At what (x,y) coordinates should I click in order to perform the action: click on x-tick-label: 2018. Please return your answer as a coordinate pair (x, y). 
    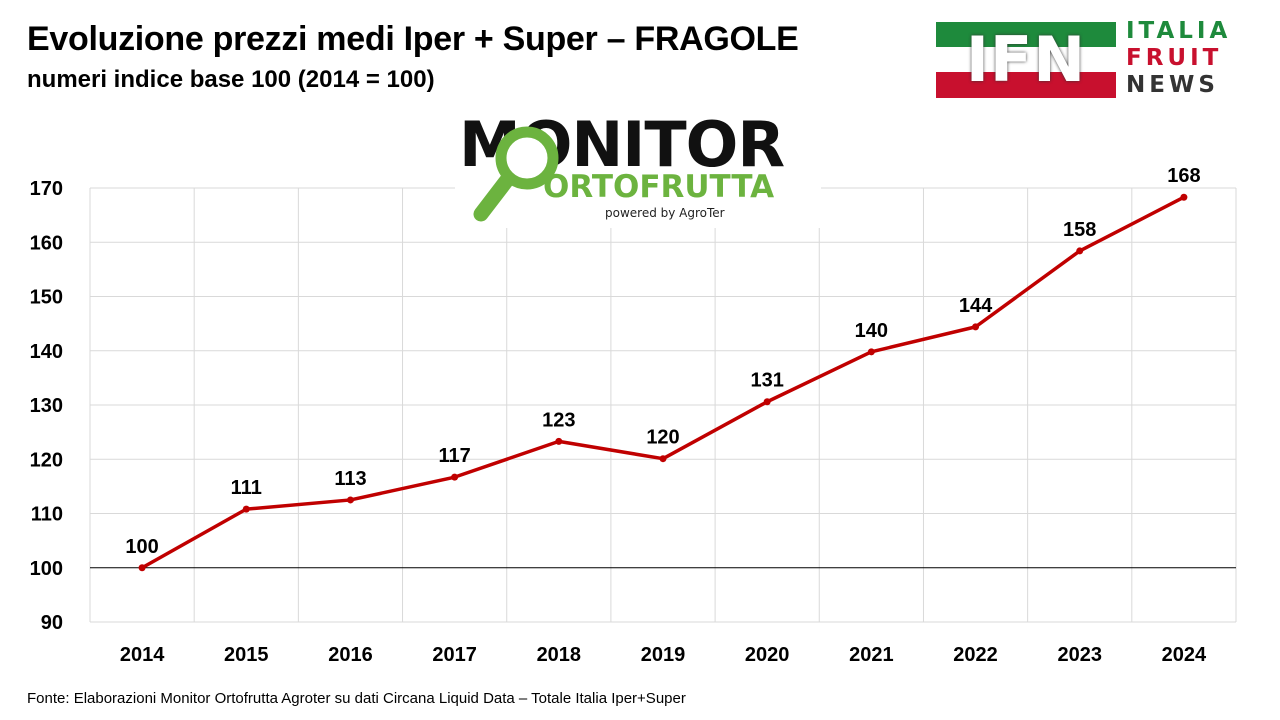
    Looking at the image, I should click on (559, 655).